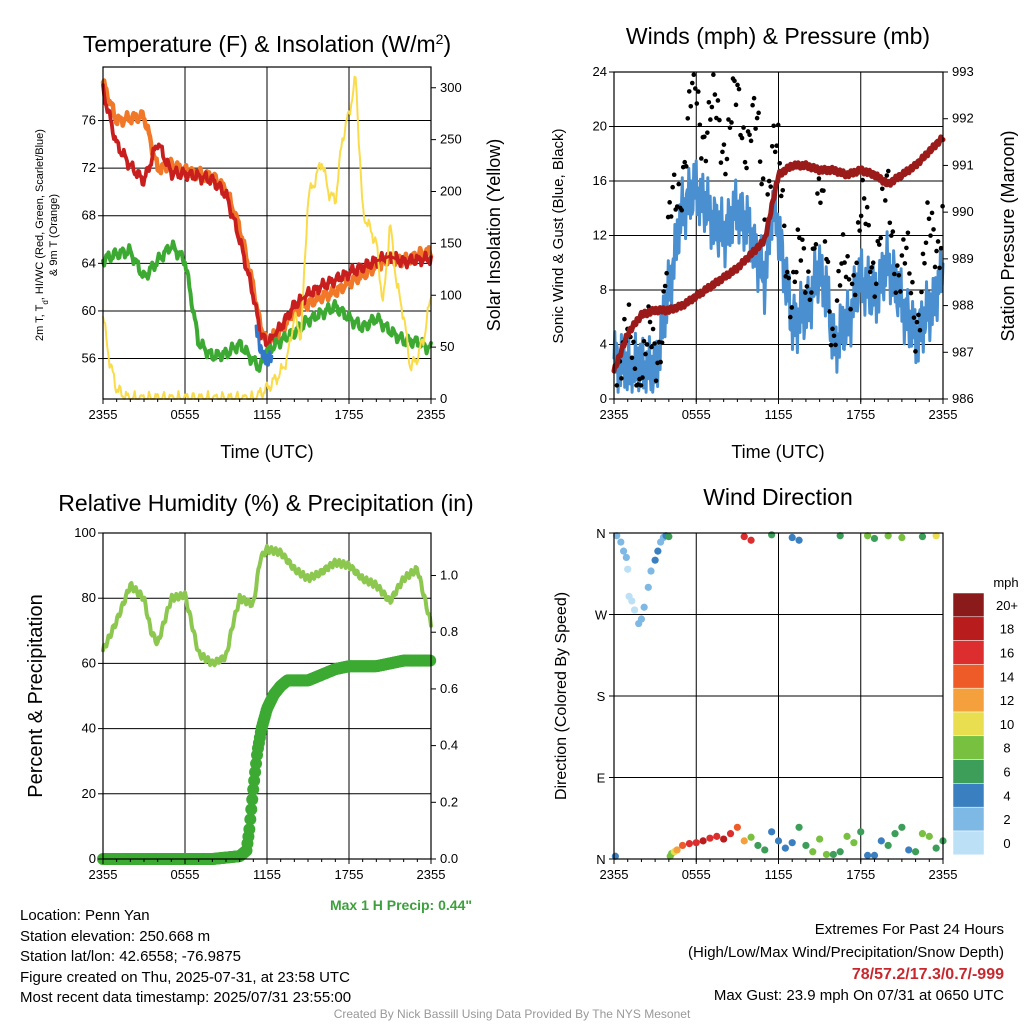 This screenshot has width=1024, height=1024. What do you see at coordinates (54, 235) in the screenshot?
I see `temperature-ylabel-line2: & 9m T (Orange)` at bounding box center [54, 235].